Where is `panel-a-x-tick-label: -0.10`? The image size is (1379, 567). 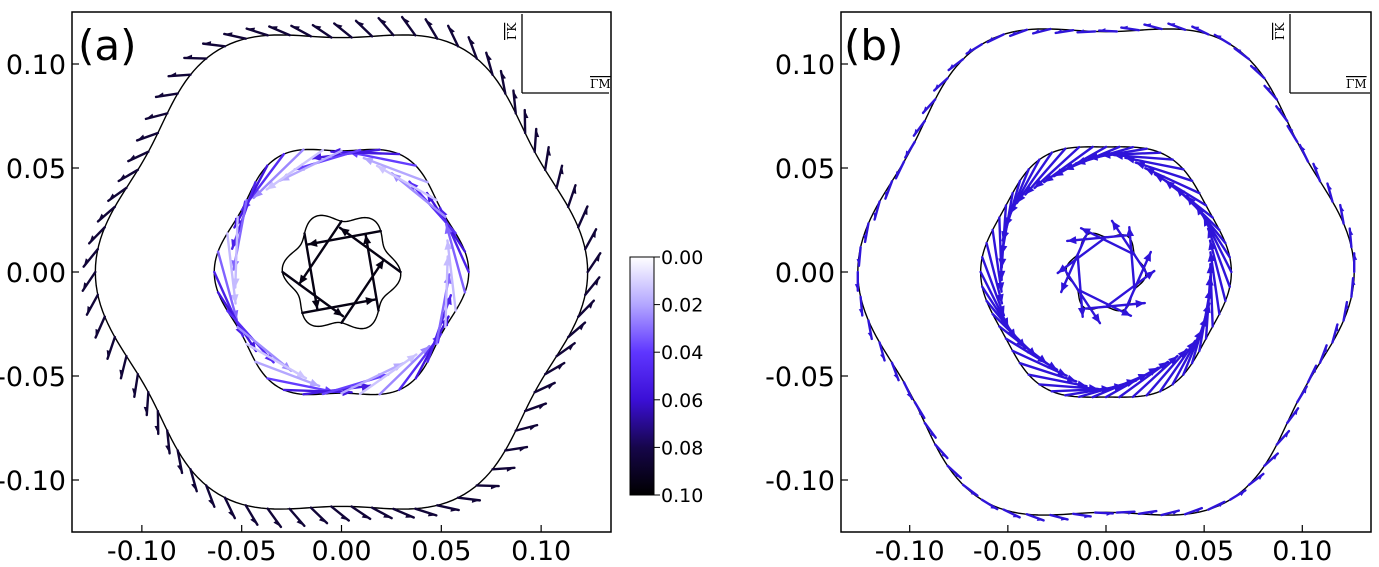 panel-a-x-tick-label: -0.10 is located at coordinates (142, 551).